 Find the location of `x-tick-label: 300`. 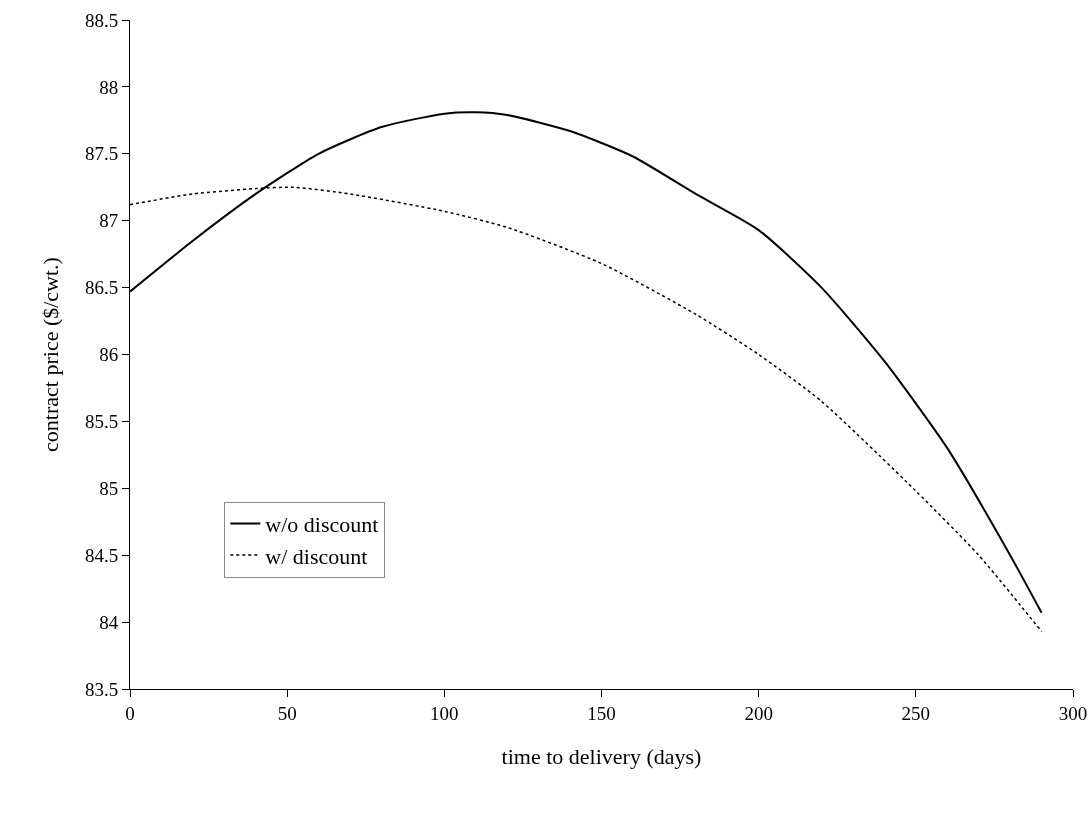

x-tick-label: 300 is located at coordinates (1073, 713).